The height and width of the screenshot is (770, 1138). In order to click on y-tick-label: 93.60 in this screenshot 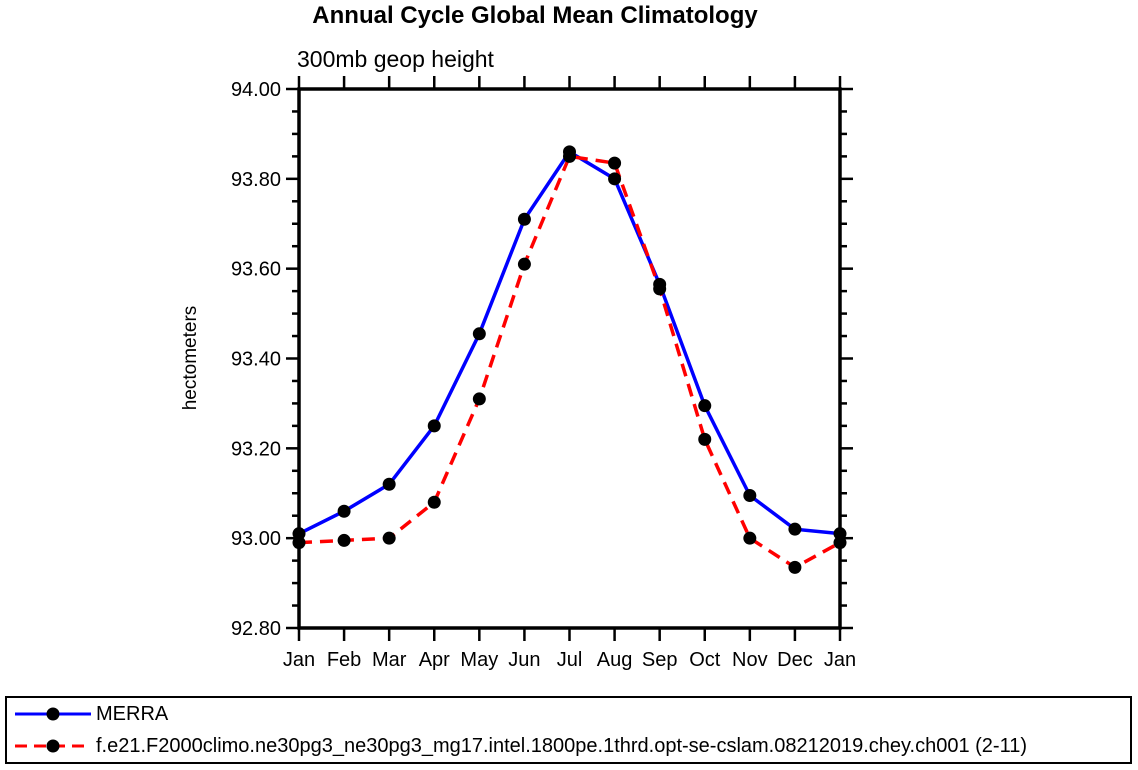, I will do `click(256, 270)`.